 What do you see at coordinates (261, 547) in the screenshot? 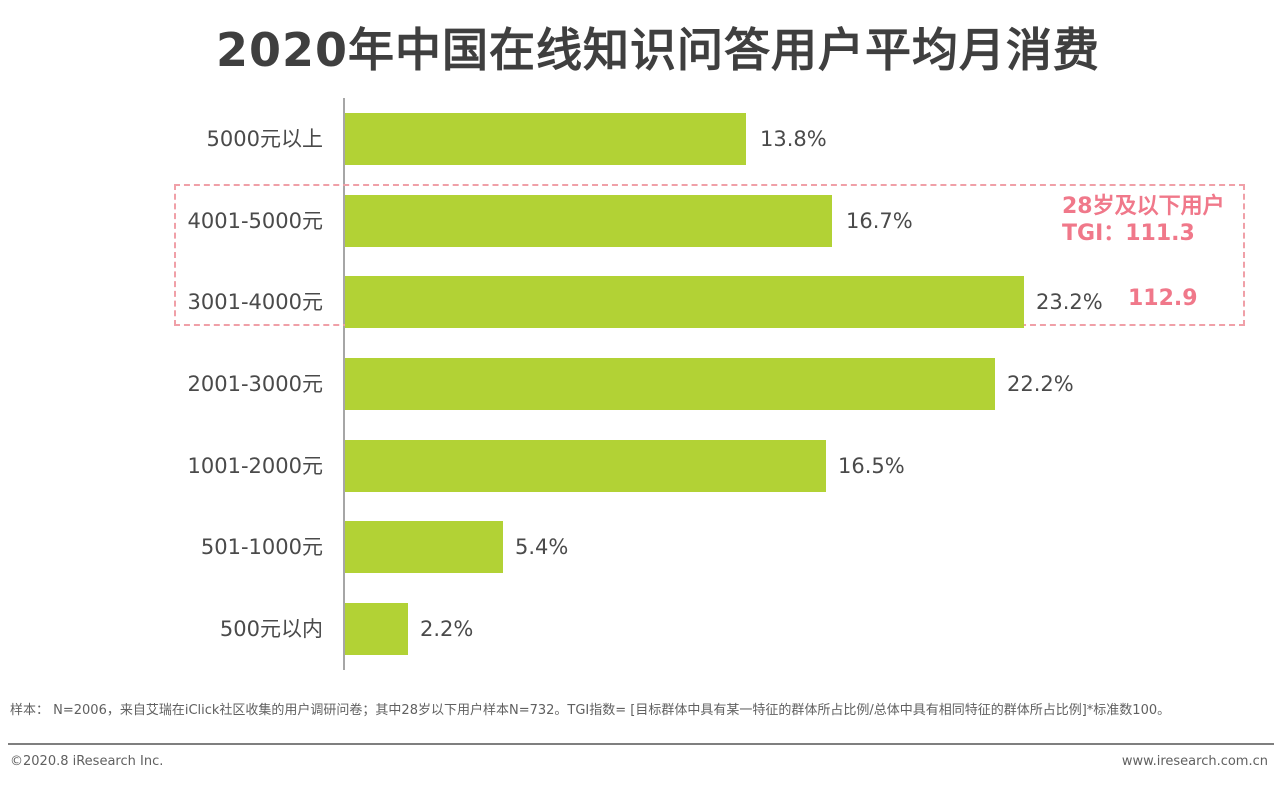
I see `category-label: 501-1000元` at bounding box center [261, 547].